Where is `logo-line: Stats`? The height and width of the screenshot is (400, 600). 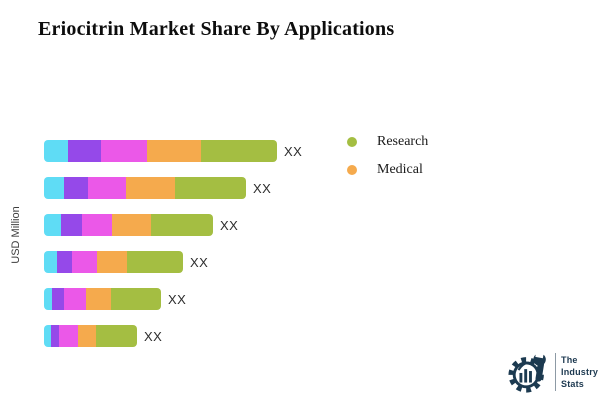
logo-line: Stats is located at coordinates (573, 384).